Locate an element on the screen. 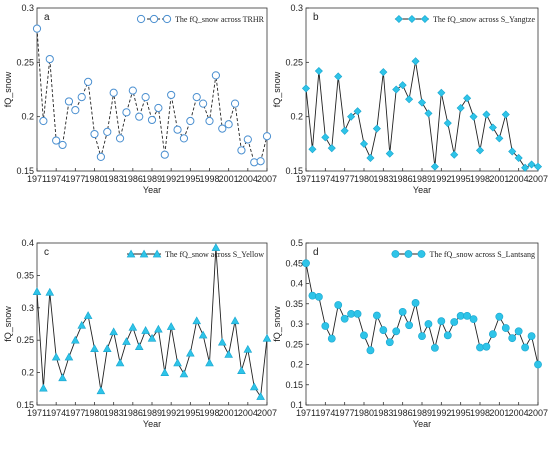 This screenshot has width=550, height=461. x-tick-label: 1974 is located at coordinates (325, 179).